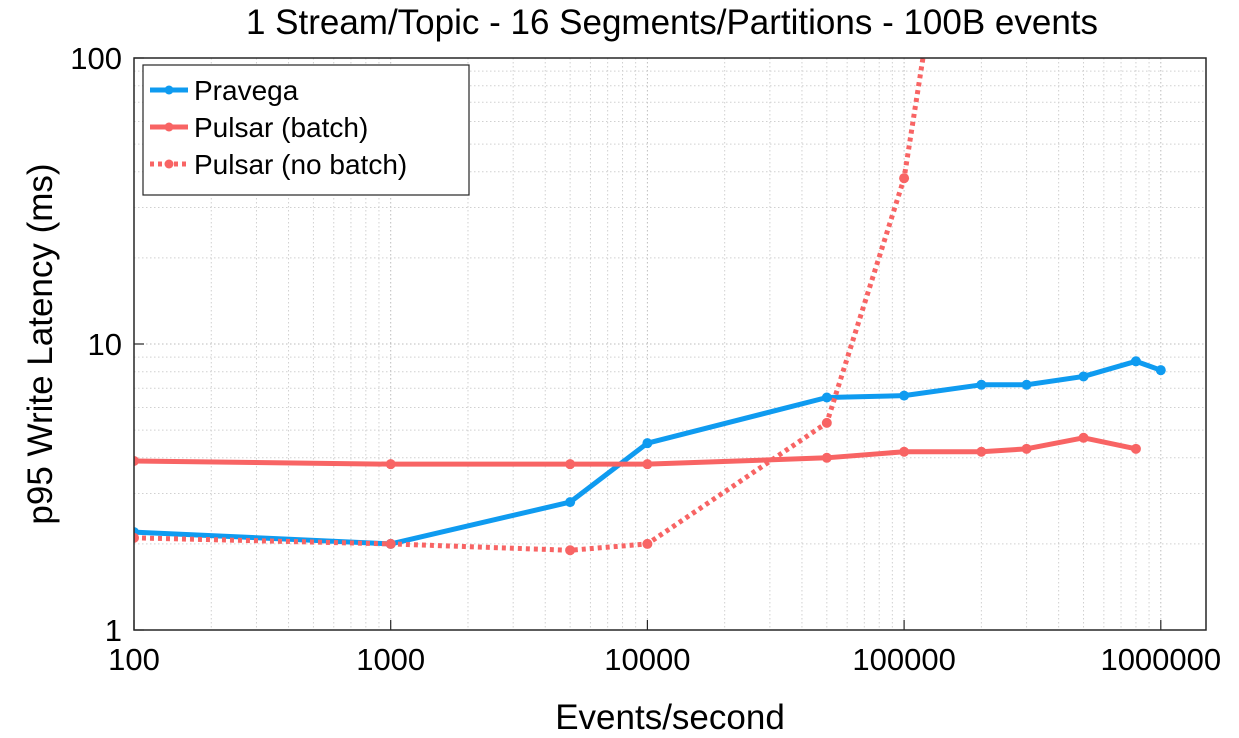 The width and height of the screenshot is (1239, 738). What do you see at coordinates (636, 451) in the screenshot?
I see `series-line` at bounding box center [636, 451].